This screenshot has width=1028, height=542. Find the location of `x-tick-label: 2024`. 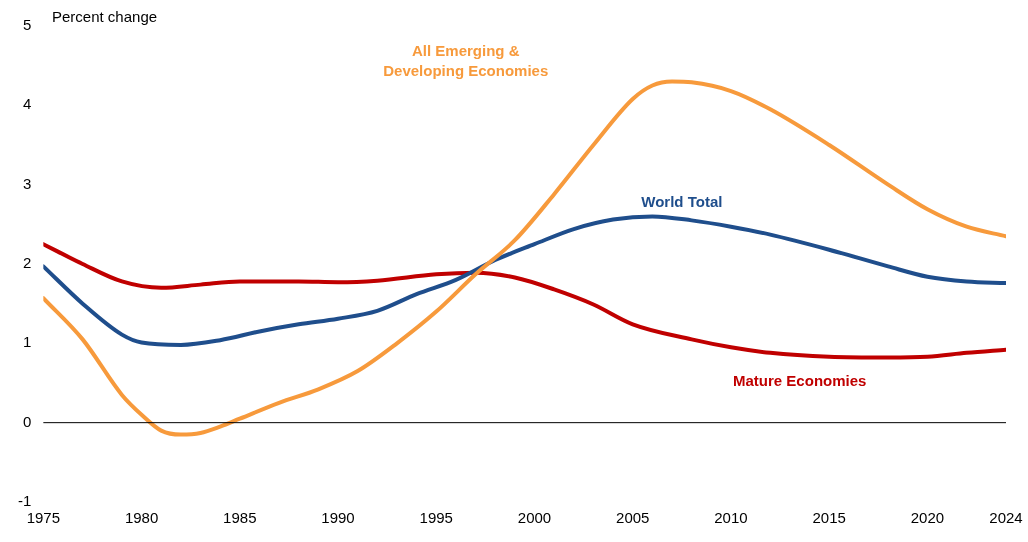

x-tick-label: 2024 is located at coordinates (1006, 518).